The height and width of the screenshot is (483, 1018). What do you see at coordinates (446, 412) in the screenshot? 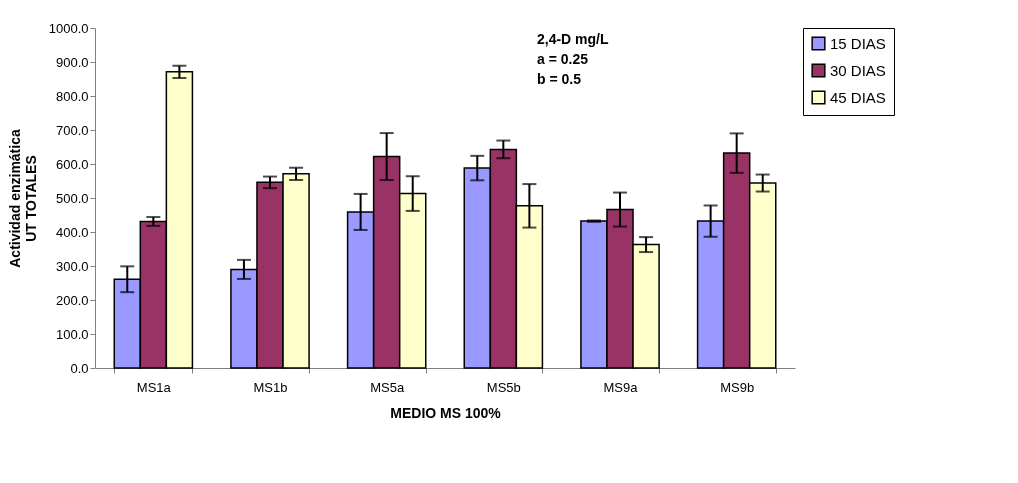
I see `x-axis-title: MEDIO MS 100%` at bounding box center [446, 412].